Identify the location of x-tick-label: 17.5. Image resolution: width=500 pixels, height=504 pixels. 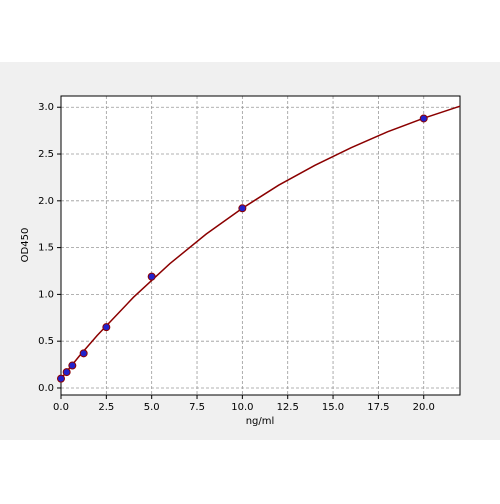
(378, 407).